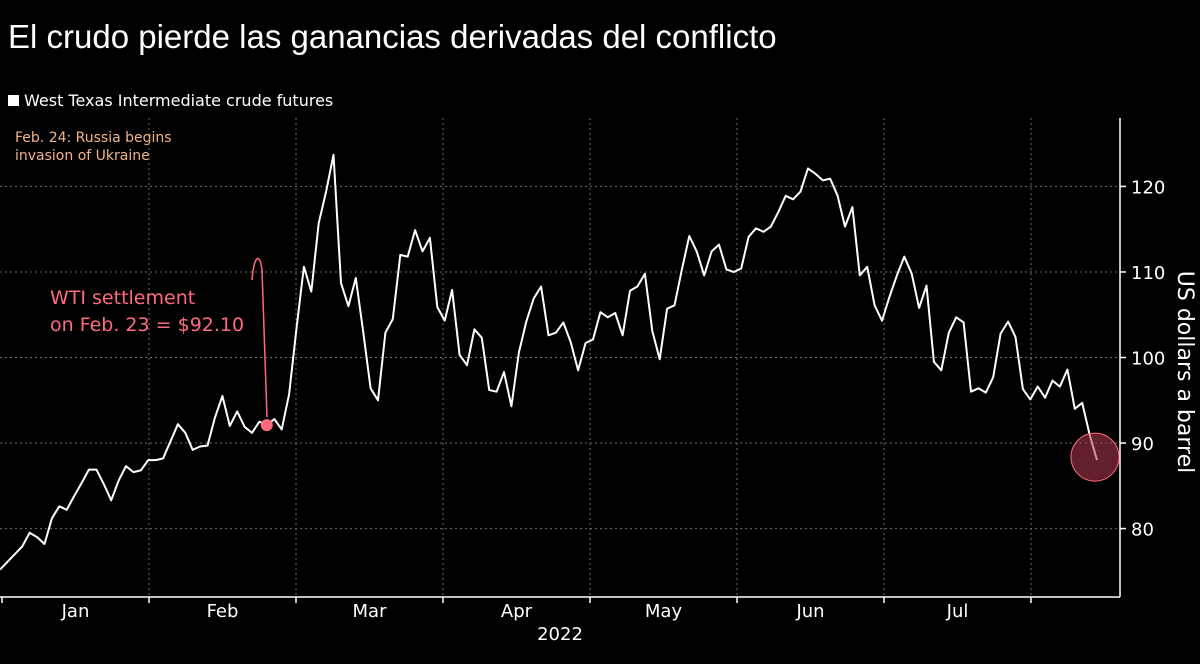 The image size is (1200, 664). I want to click on x-tick-label-may: May, so click(664, 611).